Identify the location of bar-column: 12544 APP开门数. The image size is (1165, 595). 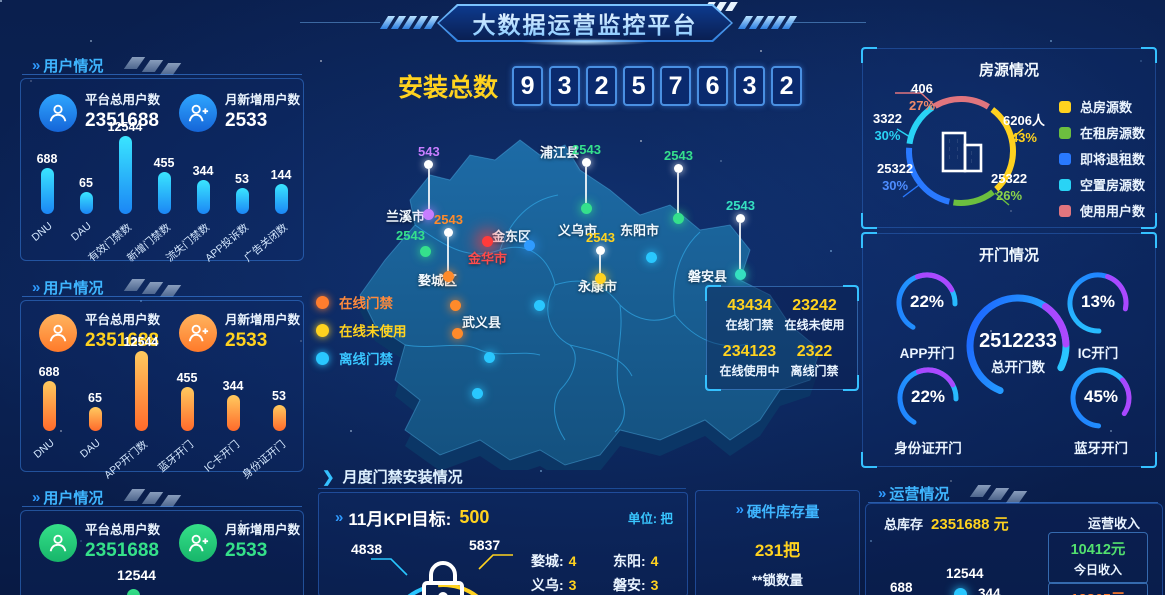
(130, 408).